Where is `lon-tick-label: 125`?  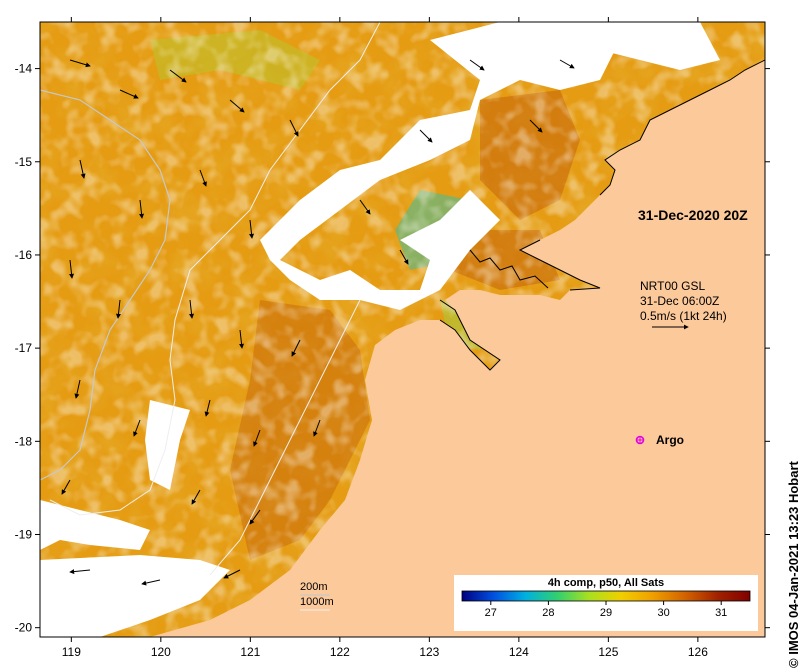
lon-tick-label: 125 is located at coordinates (608, 652).